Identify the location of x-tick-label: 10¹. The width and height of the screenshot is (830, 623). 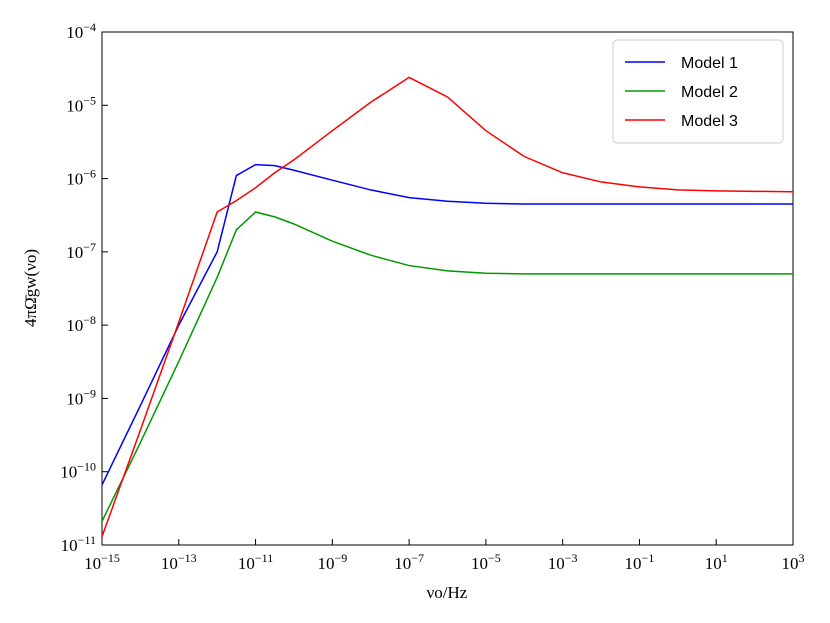
(716, 562).